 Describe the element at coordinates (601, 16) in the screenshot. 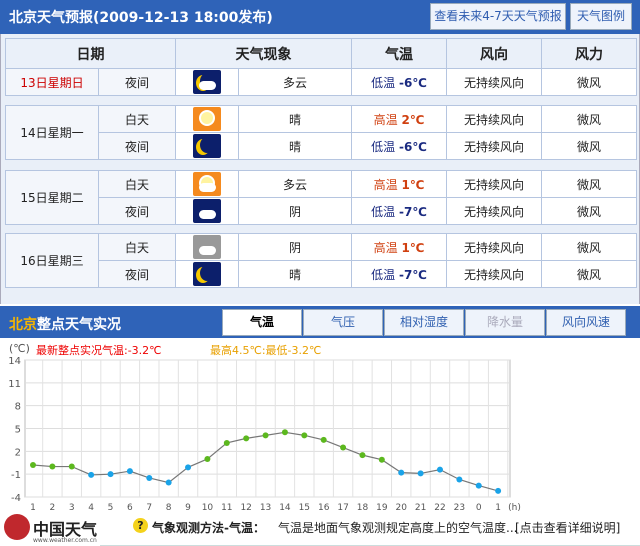

I see `weather-legend-button: 天气图例` at that location.